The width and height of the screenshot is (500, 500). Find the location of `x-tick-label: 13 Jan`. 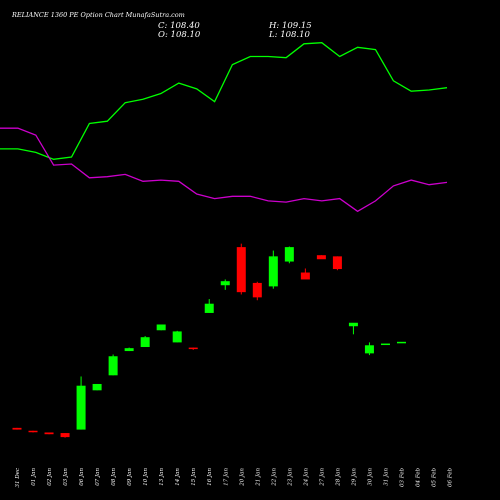

x-tick-label: 13 Jan is located at coordinates (162, 477).